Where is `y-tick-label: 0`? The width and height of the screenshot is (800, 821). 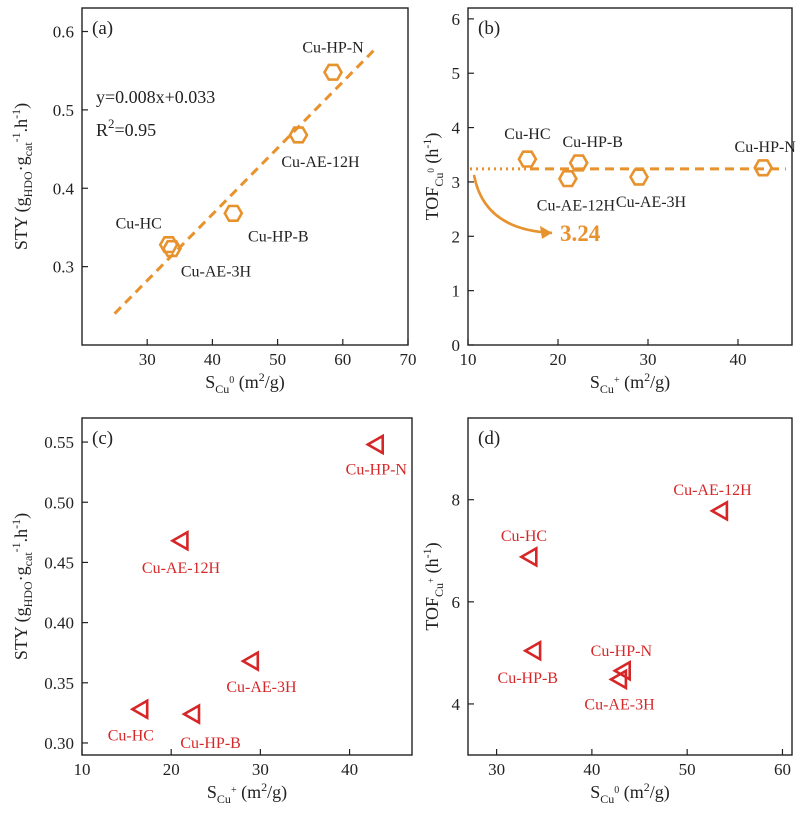
y-tick-label: 0 is located at coordinates (456, 345).